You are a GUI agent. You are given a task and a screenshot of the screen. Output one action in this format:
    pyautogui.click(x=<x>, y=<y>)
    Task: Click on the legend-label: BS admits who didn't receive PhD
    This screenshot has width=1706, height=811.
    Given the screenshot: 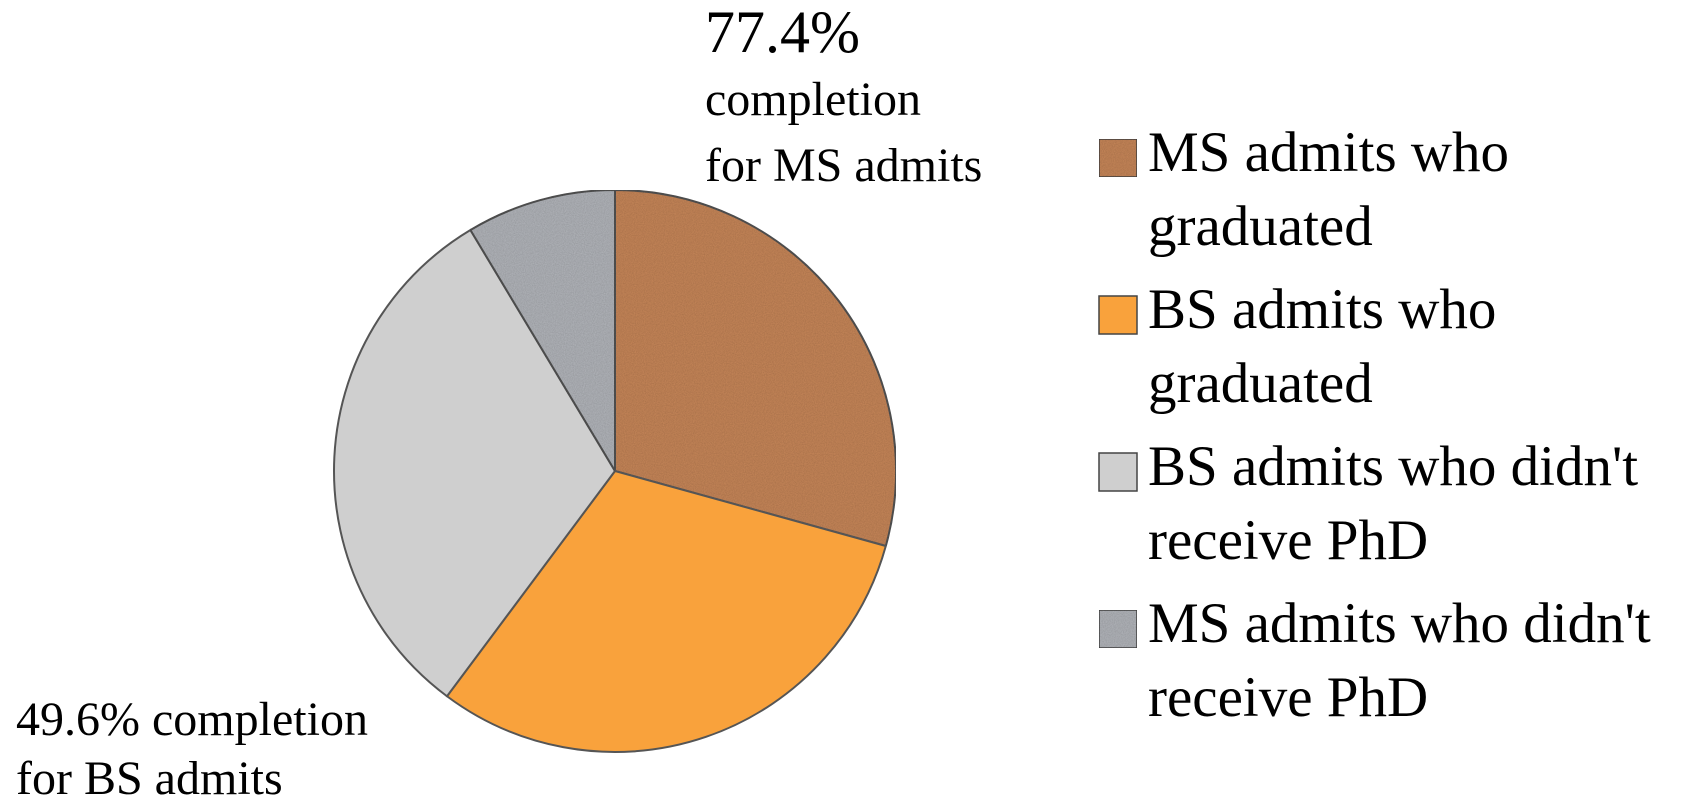 What is the action you would take?
    pyautogui.click(x=1393, y=503)
    